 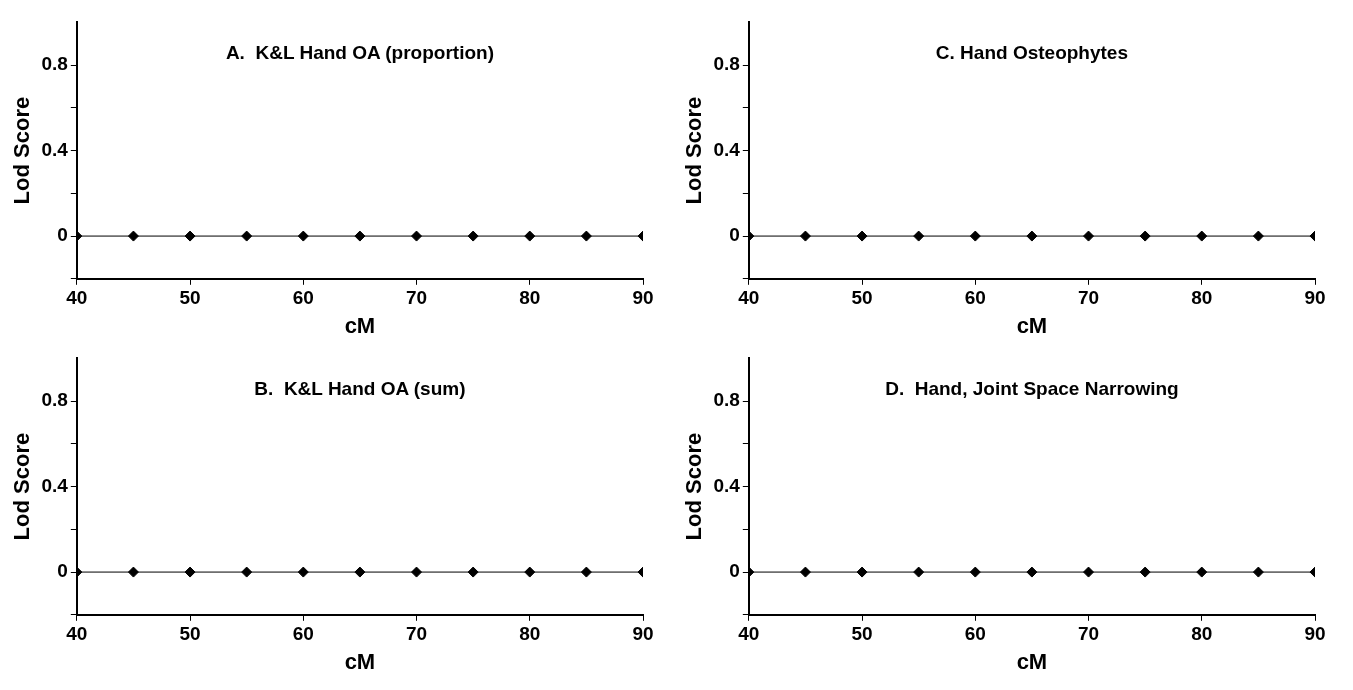 What do you see at coordinates (359, 53) in the screenshot?
I see `text: A. K&L Hand OA (proportion)` at bounding box center [359, 53].